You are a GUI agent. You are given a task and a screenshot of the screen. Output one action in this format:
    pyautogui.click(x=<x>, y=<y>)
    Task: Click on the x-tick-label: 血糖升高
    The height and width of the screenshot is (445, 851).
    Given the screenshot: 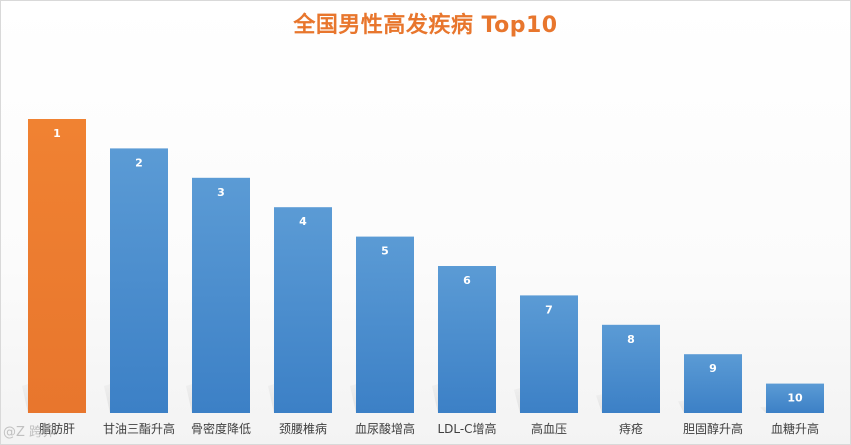 What is the action you would take?
    pyautogui.click(x=795, y=428)
    